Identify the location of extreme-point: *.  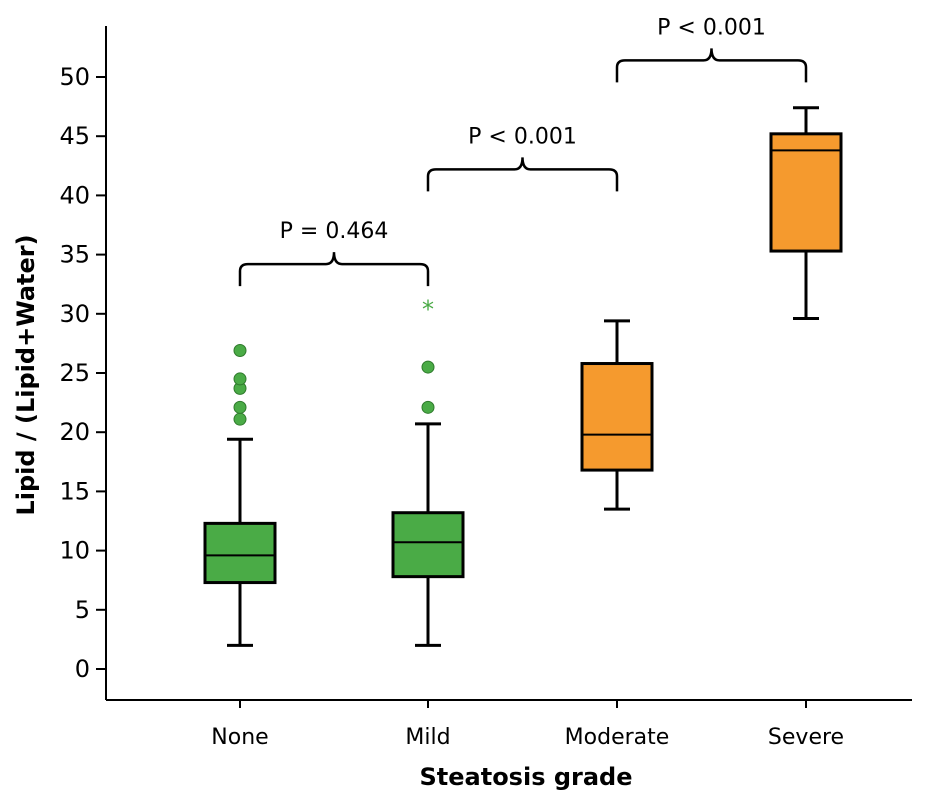
(428, 310).